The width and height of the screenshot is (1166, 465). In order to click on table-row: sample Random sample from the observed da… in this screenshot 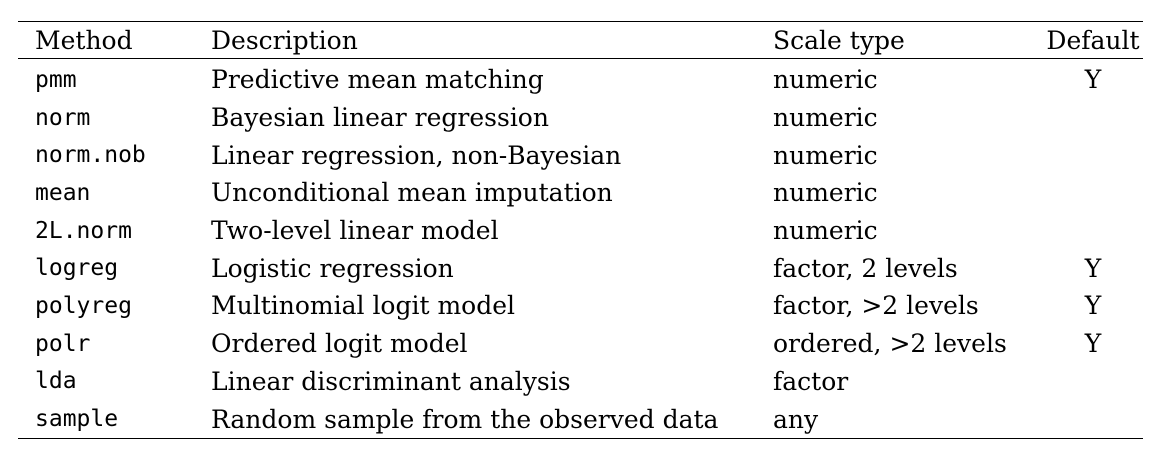, I will do `click(580, 419)`.